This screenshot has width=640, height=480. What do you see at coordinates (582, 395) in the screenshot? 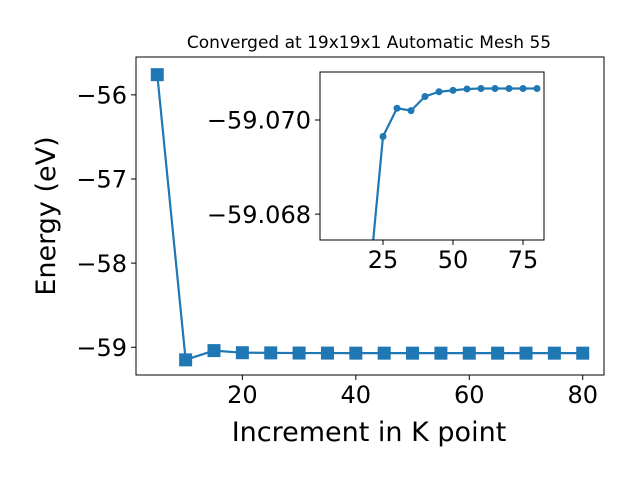
I see `x-tick-label: 80` at bounding box center [582, 395].